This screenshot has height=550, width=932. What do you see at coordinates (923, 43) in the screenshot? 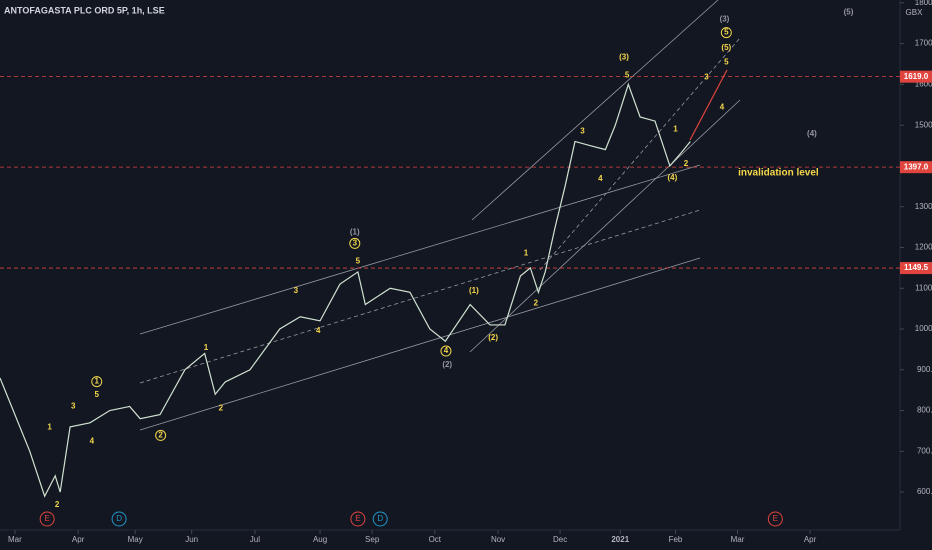
I see `y-tick-label: 1700.0` at bounding box center [923, 43].